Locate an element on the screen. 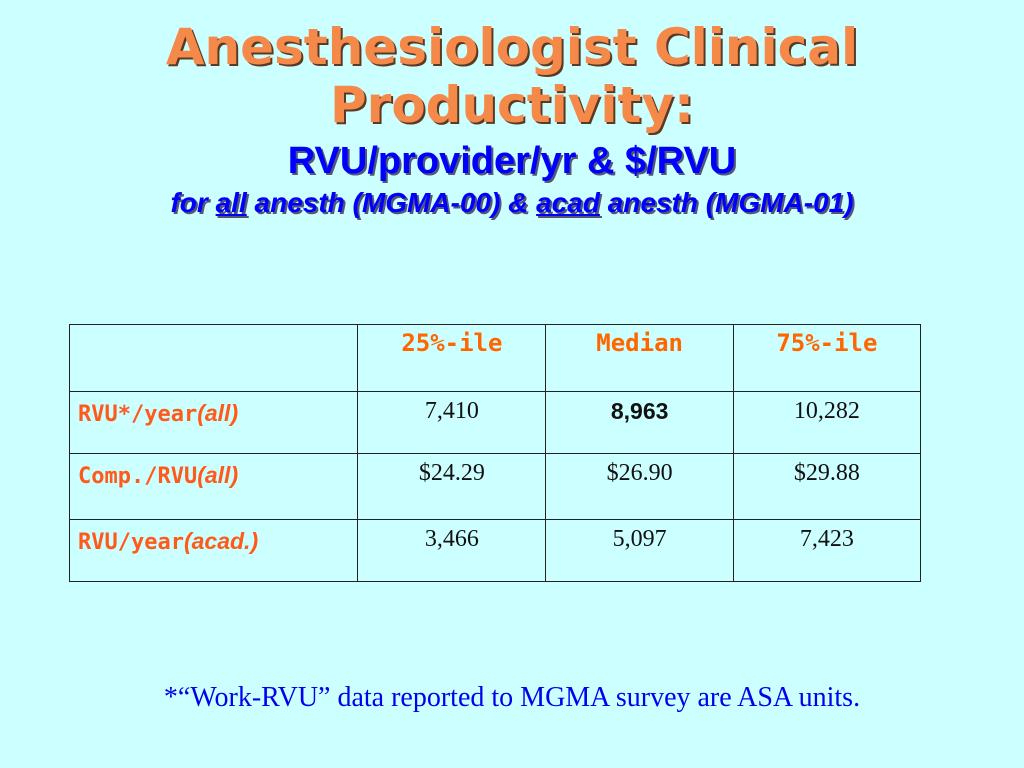 Image resolution: width=1024 pixels, height=768 pixels. row-label: RVU*/year is located at coordinates (138, 414).